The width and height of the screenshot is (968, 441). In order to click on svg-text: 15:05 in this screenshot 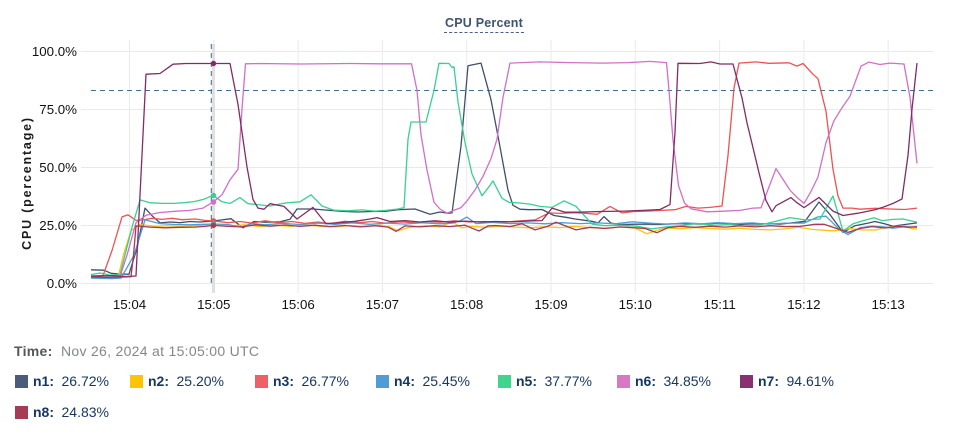, I will do `click(213, 304)`.